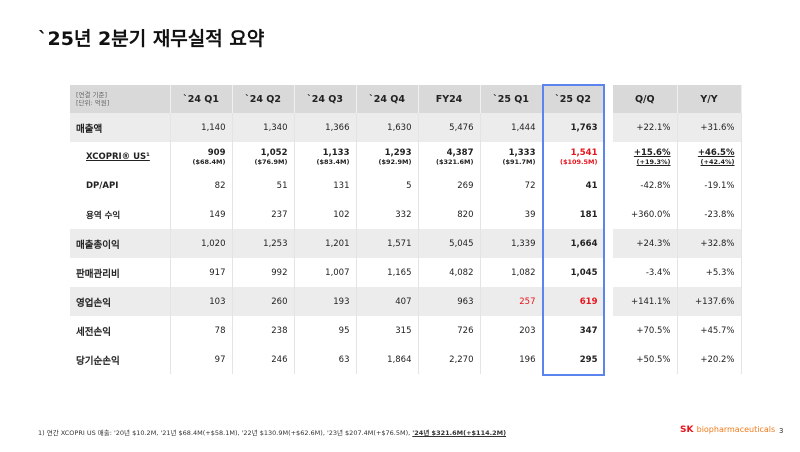 This screenshot has width=800, height=452. Describe the element at coordinates (709, 301) in the screenshot. I see `yy-cell: +137.6%` at that location.